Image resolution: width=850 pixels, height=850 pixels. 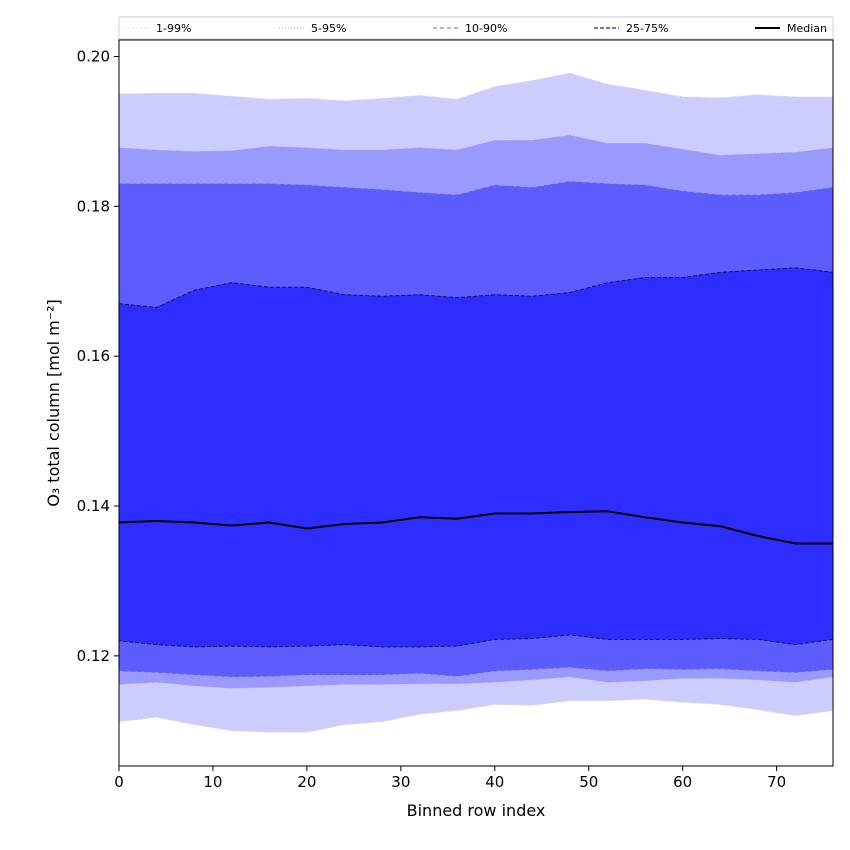 What do you see at coordinates (173, 28) in the screenshot?
I see `legend-label: 1-99%` at bounding box center [173, 28].